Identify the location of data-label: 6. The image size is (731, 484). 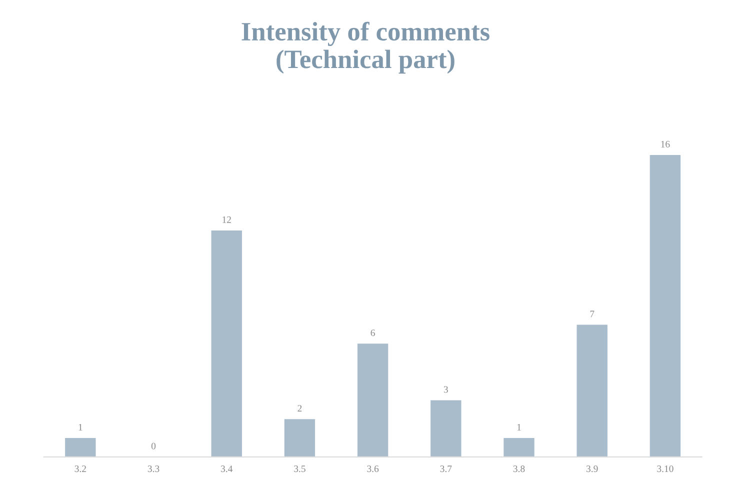
(372, 333).